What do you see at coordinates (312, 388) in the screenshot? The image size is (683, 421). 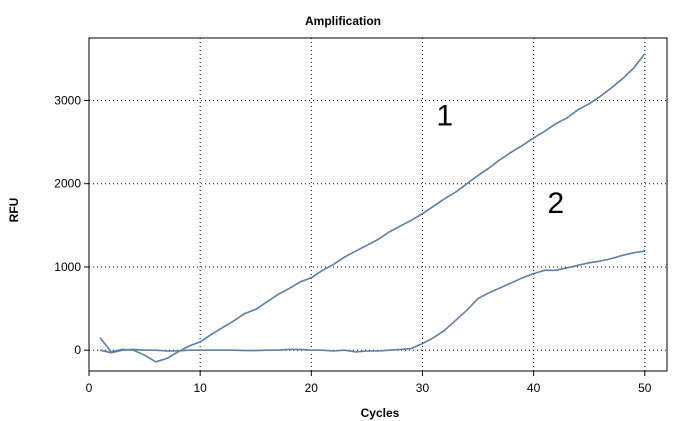 I see `x-tick-label: 20` at bounding box center [312, 388].